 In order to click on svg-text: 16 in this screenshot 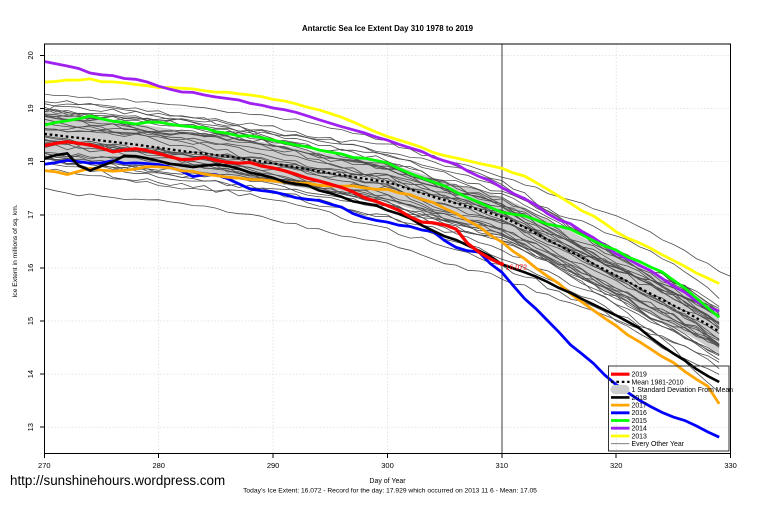, I will do `click(30, 268)`.